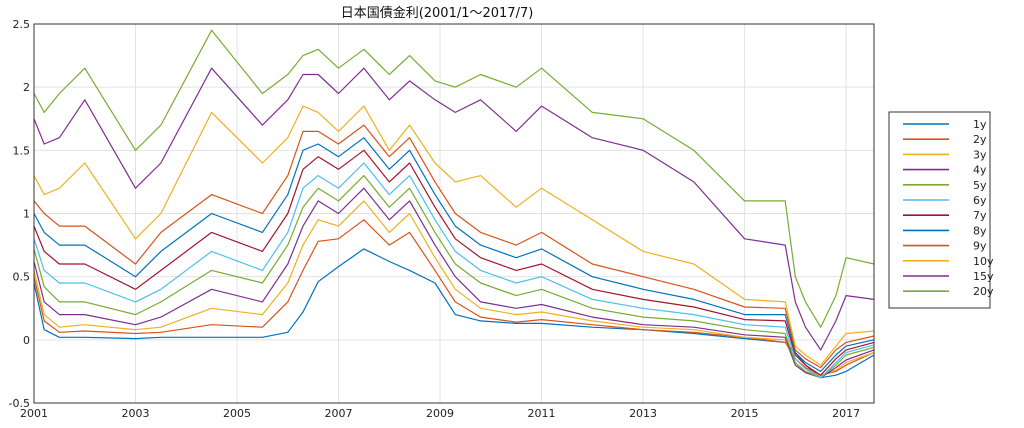  What do you see at coordinates (19, 403) in the screenshot?
I see `y-tick-label: -0.5` at bounding box center [19, 403].